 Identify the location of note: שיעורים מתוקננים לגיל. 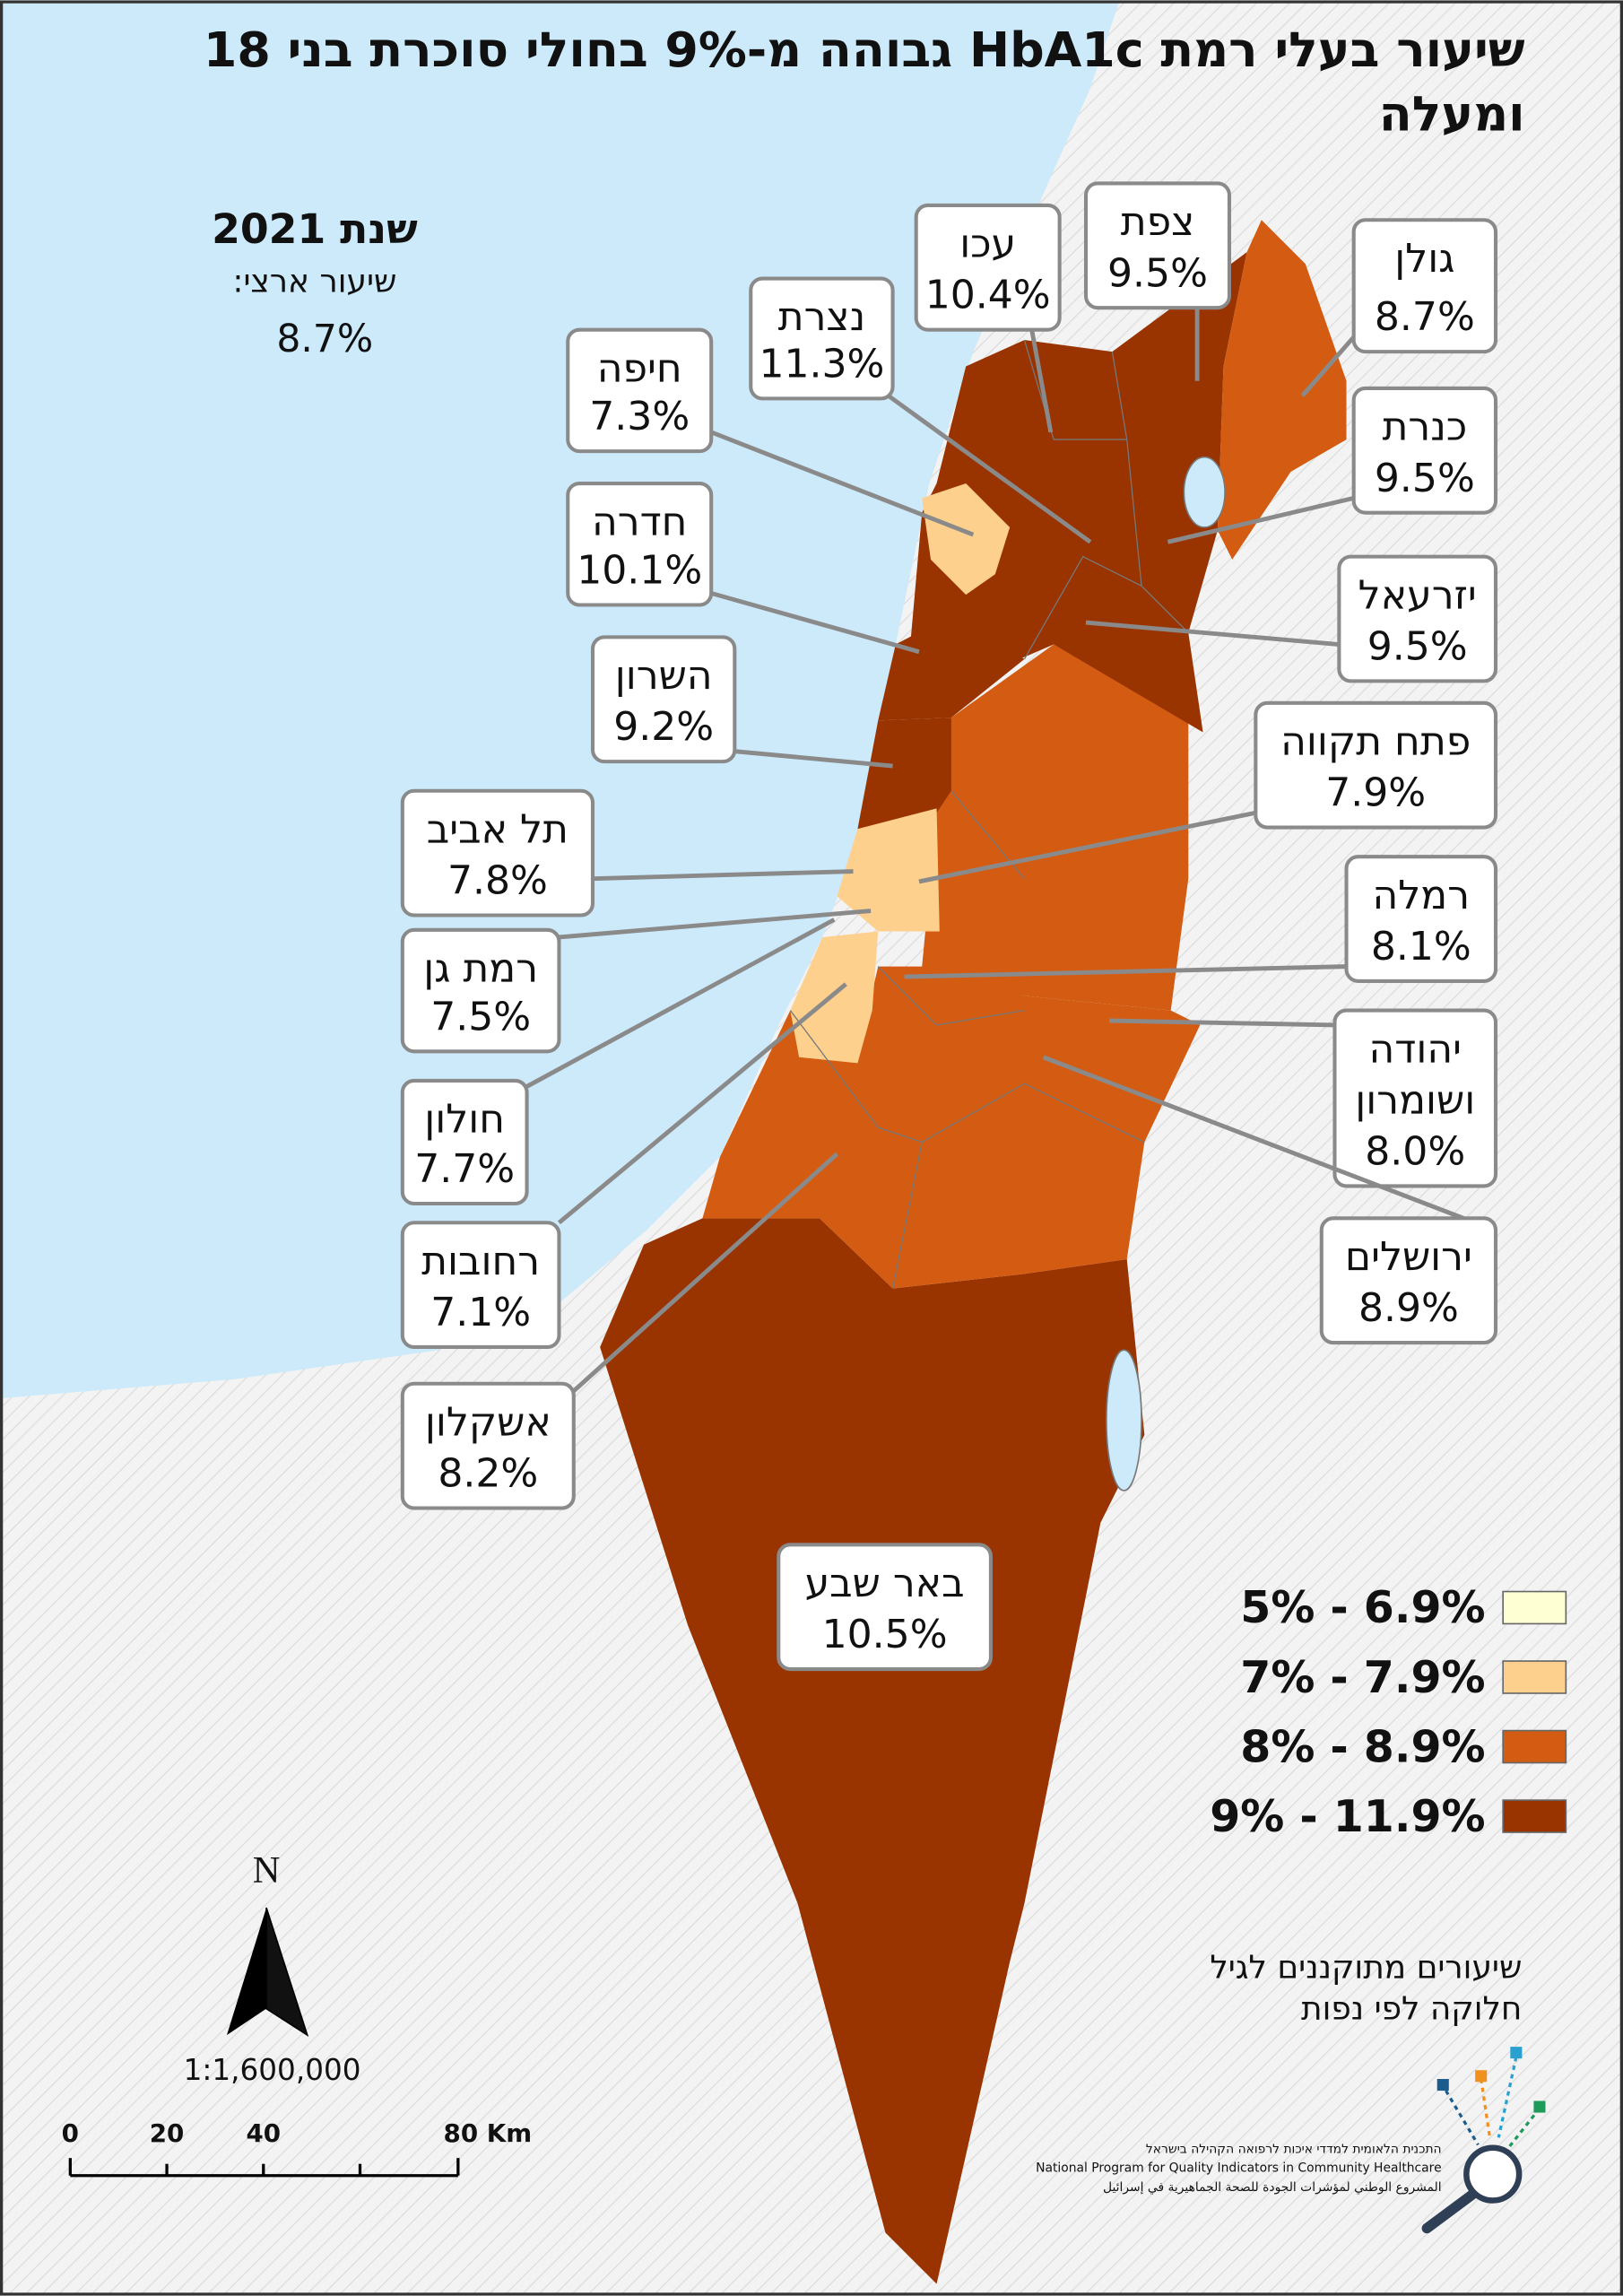
(1366, 1968).